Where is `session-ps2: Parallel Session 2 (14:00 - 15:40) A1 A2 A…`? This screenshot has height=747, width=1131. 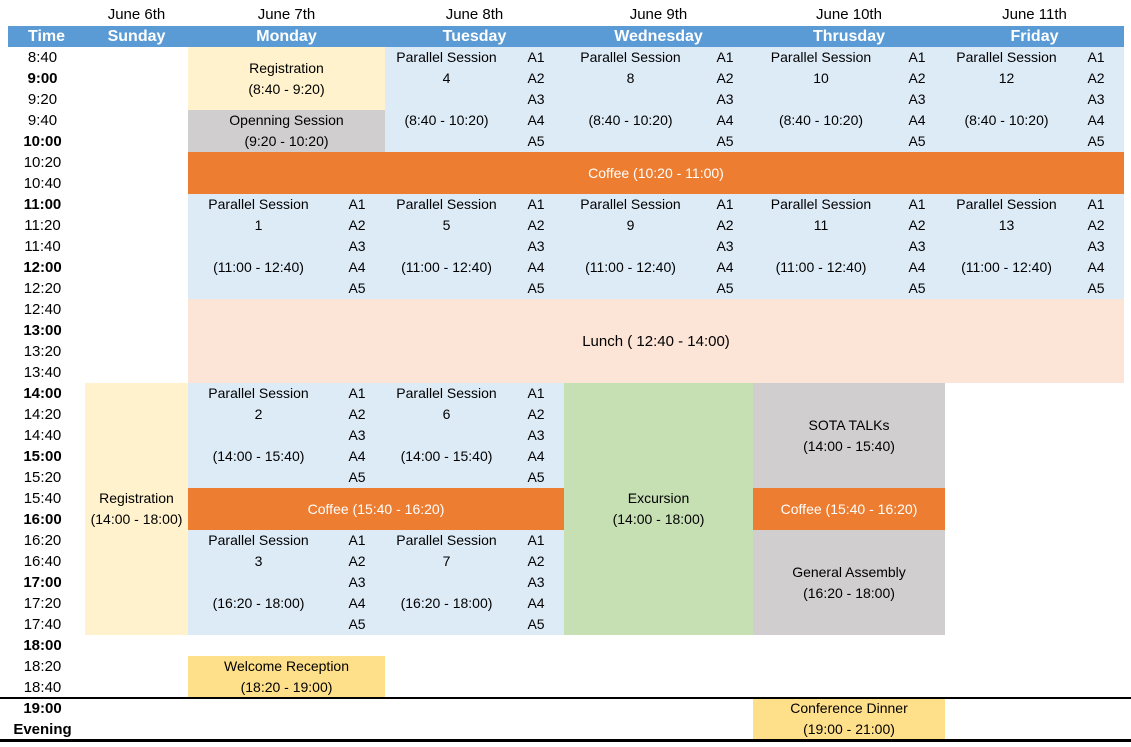 session-ps2: Parallel Session 2 (14:00 - 15:40) A1 A2 A… is located at coordinates (286, 435).